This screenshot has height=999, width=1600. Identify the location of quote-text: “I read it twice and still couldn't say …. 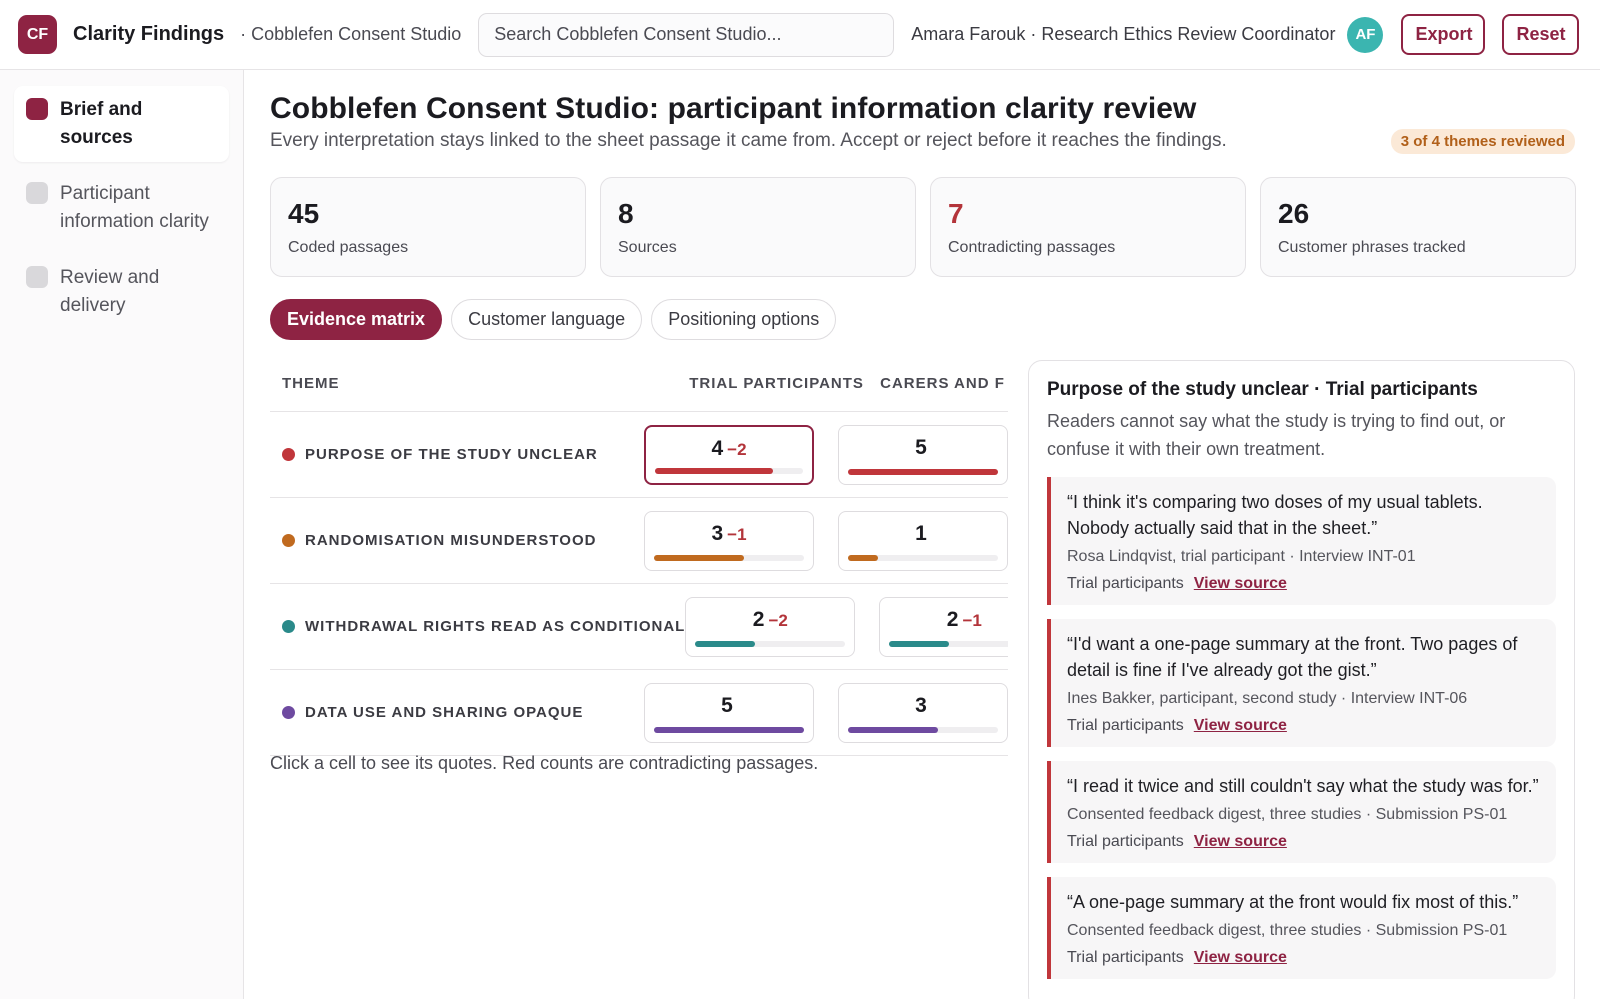
(1303, 786).